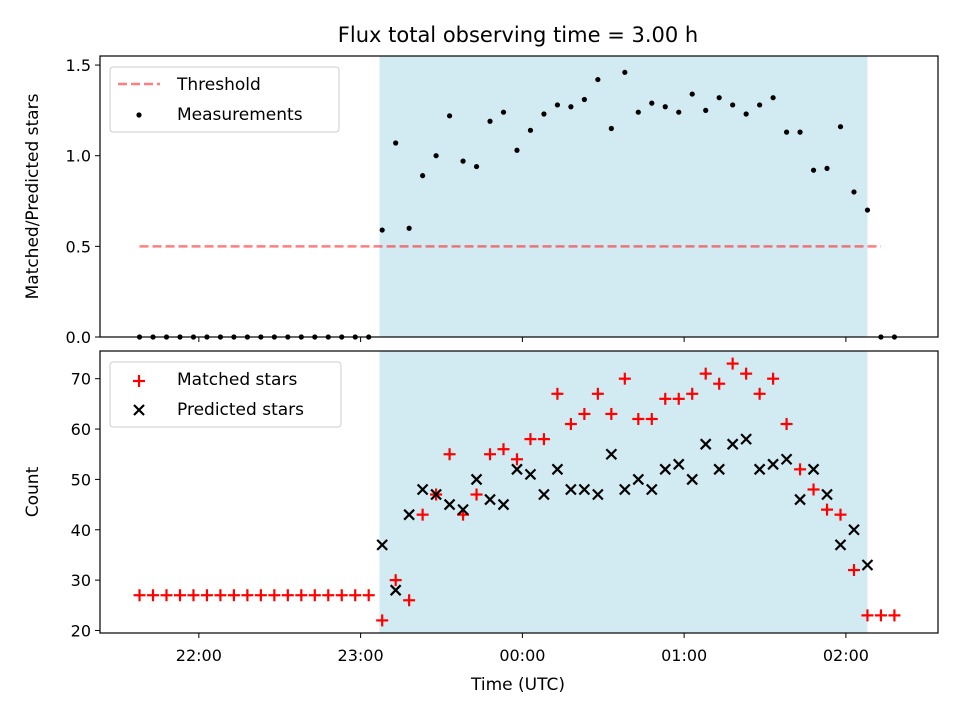 The image size is (960, 720). I want to click on legend-matched-swatch, so click(139, 381).